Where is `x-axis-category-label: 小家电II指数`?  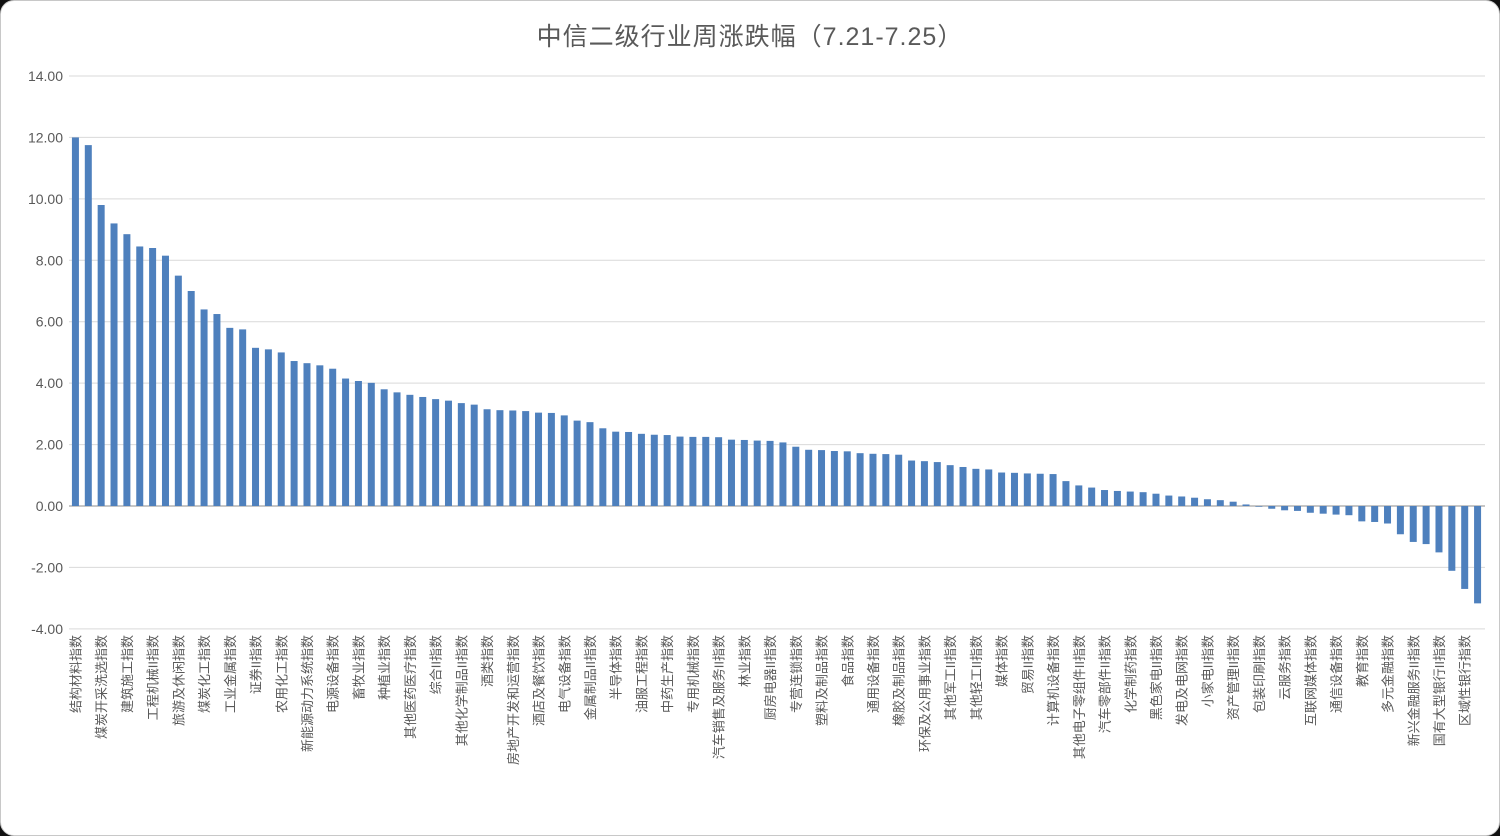
x-axis-category-label: 小家电II指数 is located at coordinates (1207, 671).